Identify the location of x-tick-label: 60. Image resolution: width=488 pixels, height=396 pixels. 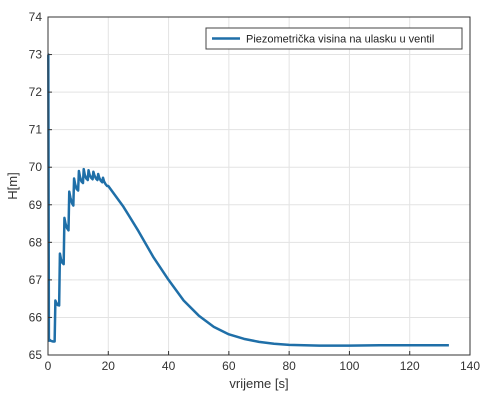
(229, 366).